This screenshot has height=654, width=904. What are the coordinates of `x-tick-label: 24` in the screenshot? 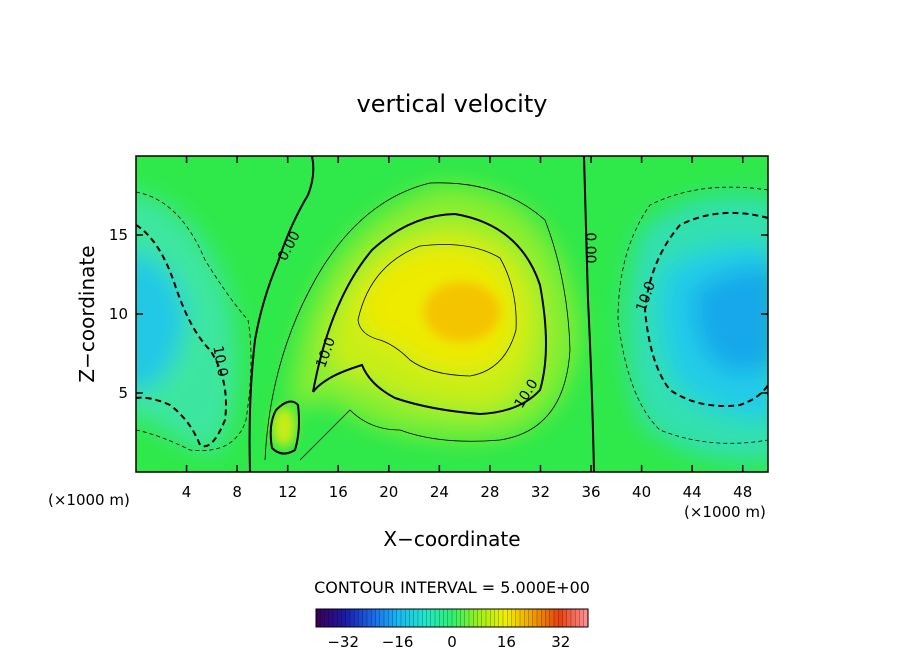 It's located at (439, 492).